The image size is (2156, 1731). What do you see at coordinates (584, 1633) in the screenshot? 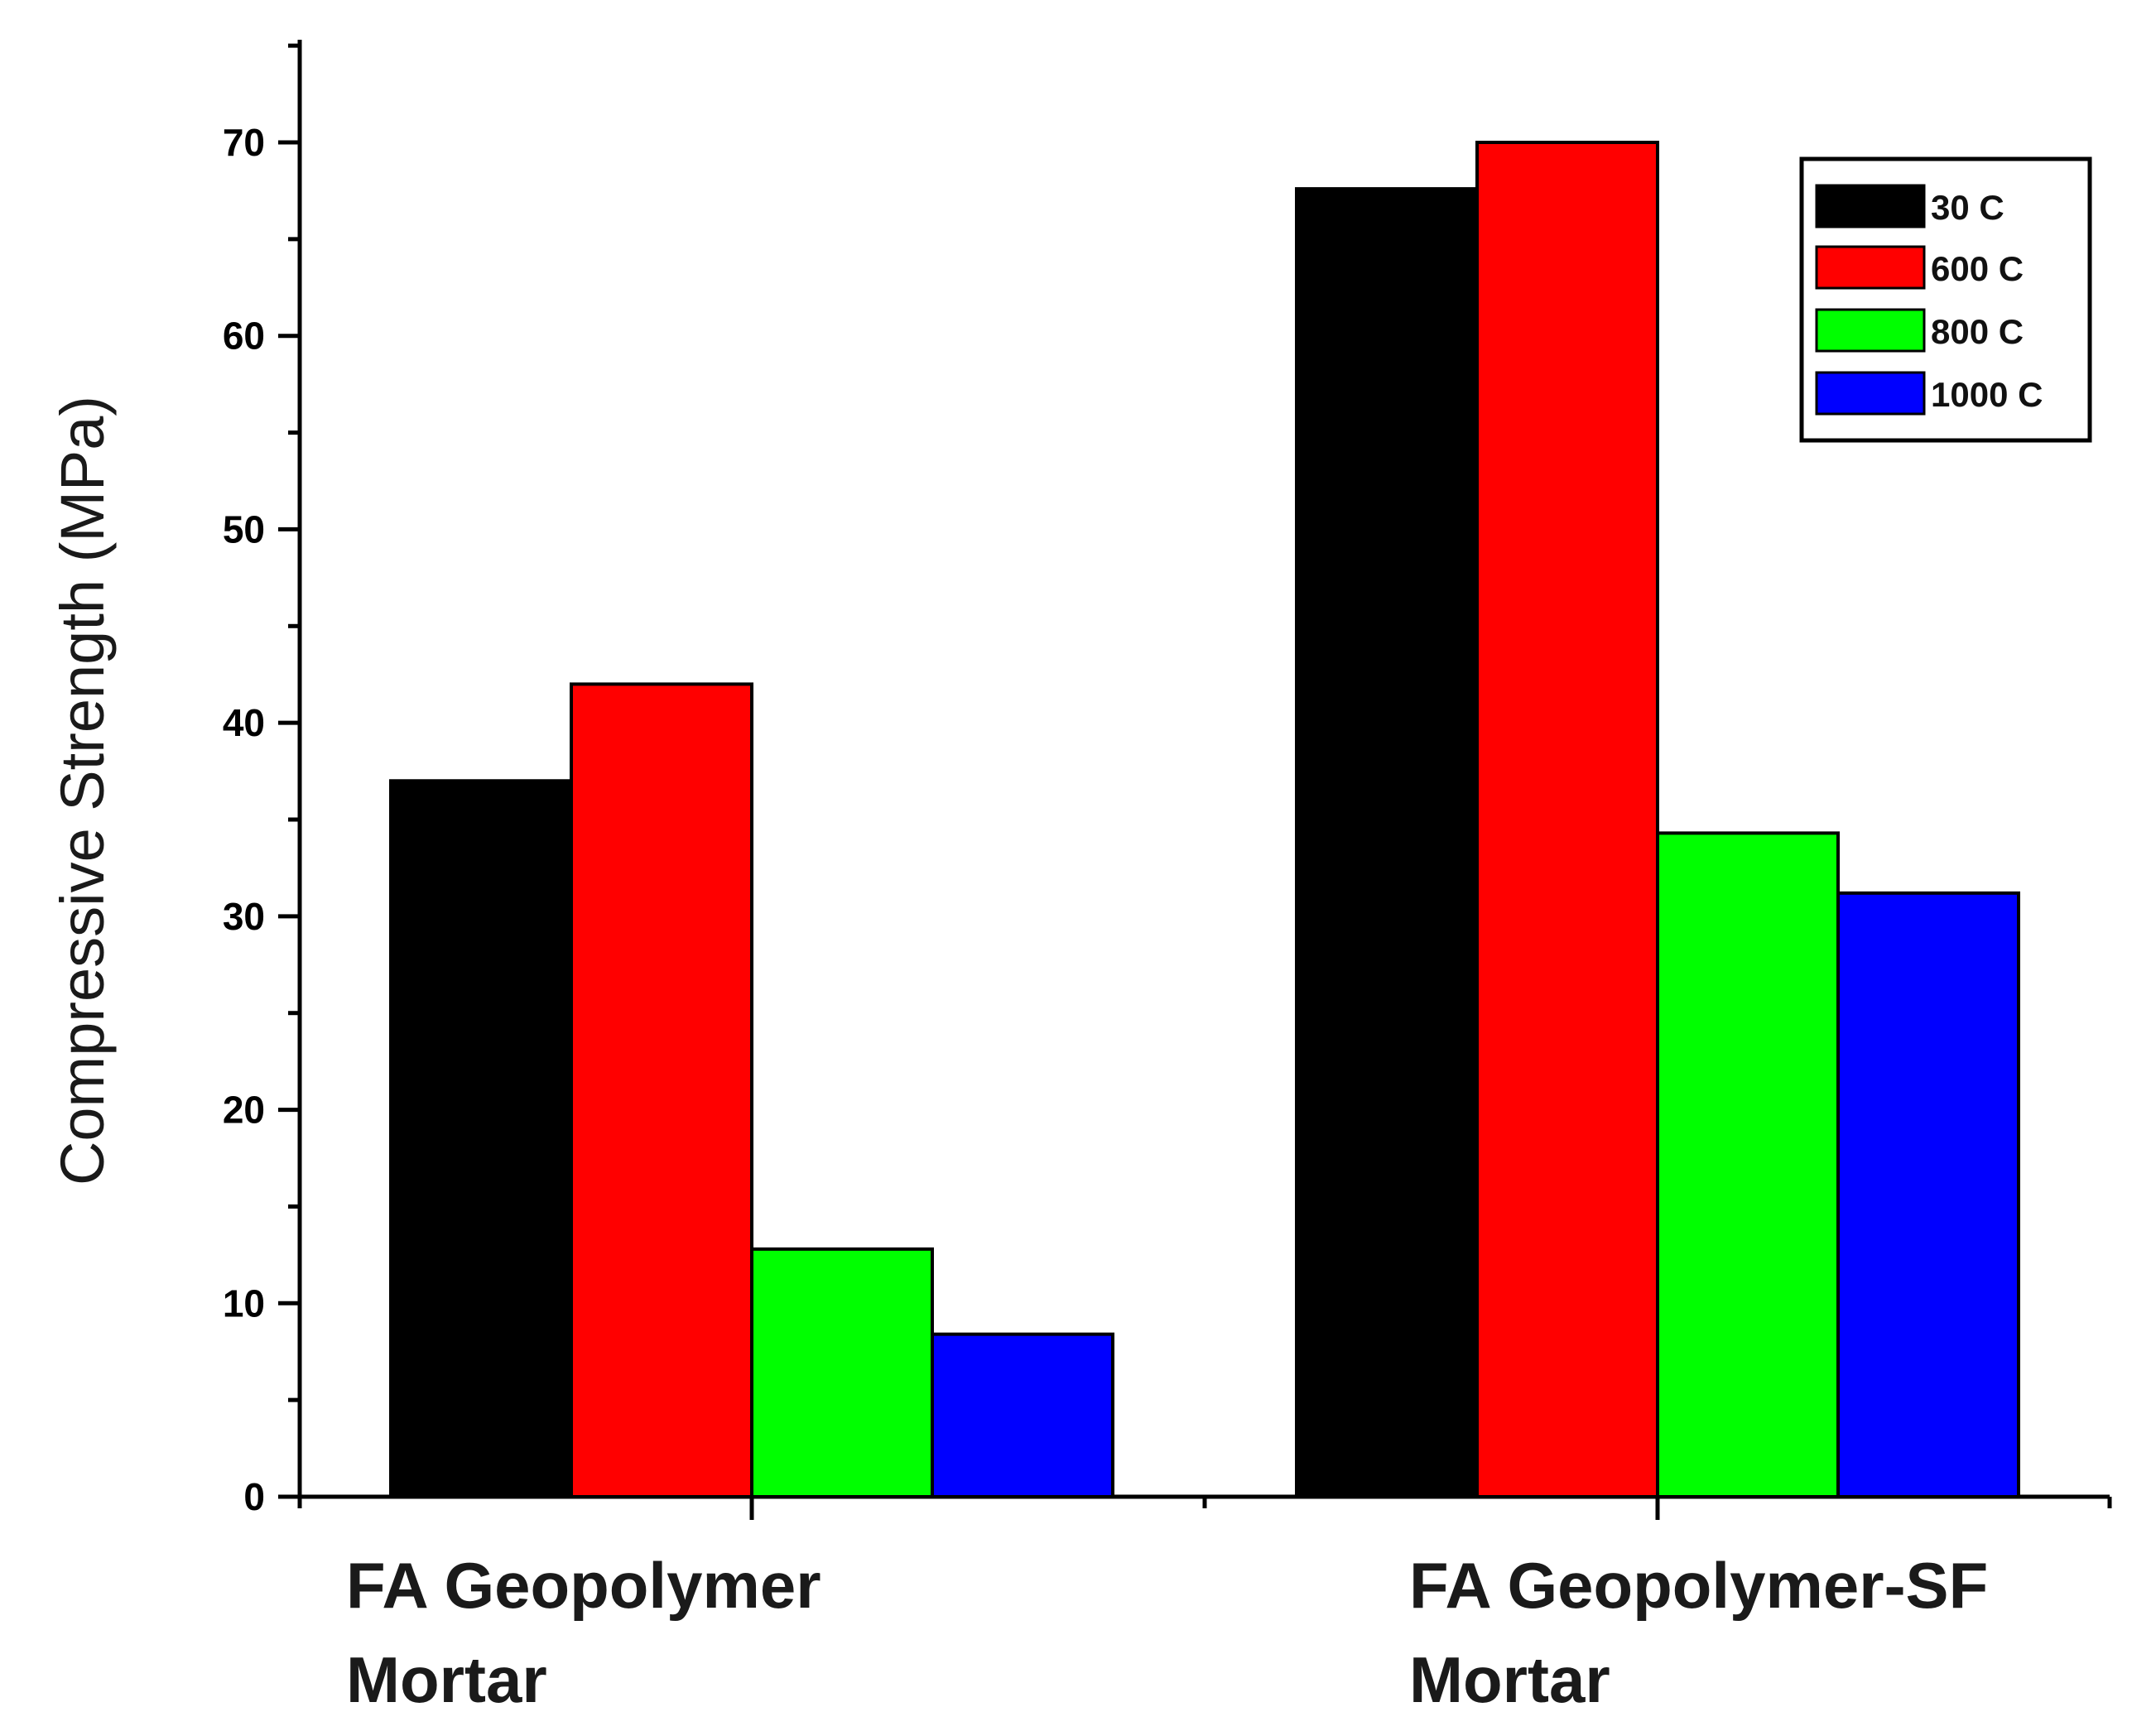
I see `x-category-label: FA Geopolymer Mortar` at bounding box center [584, 1633].